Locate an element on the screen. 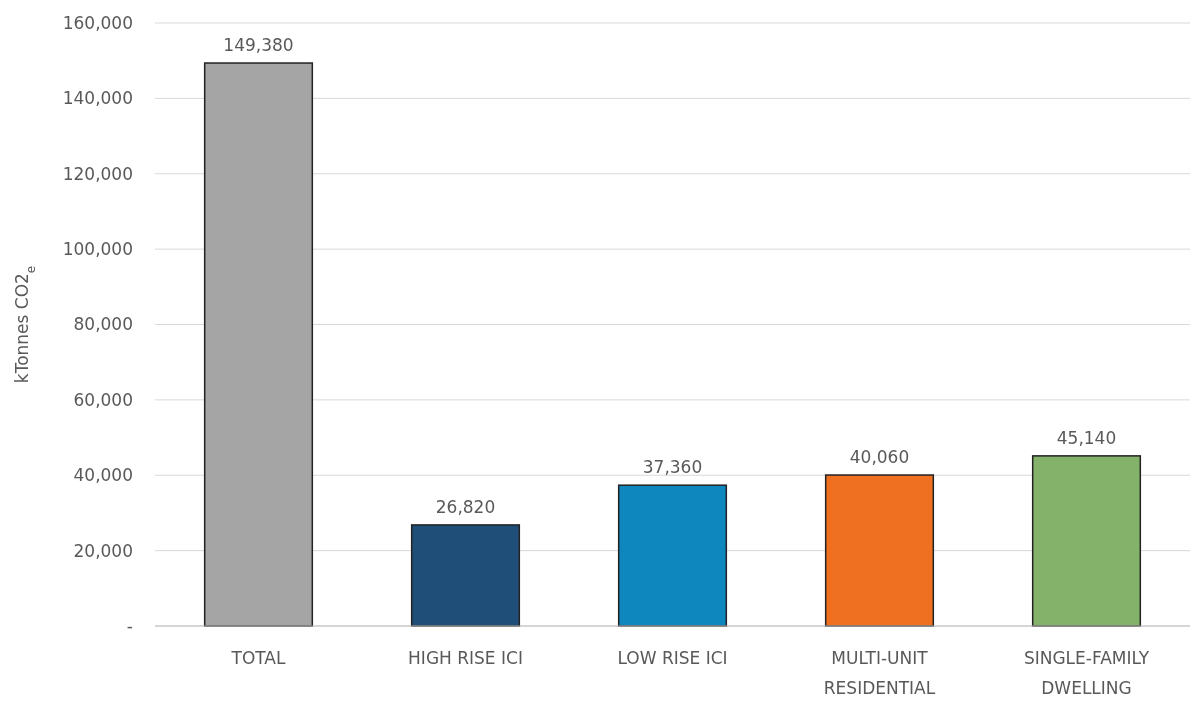 Image resolution: width=1198 pixels, height=707 pixels. y-tick-label: 20,000 is located at coordinates (103, 550).